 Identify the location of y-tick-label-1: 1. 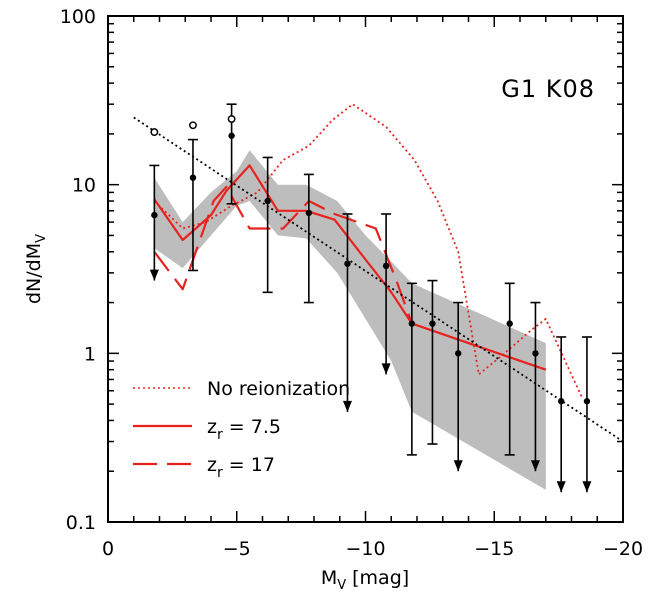
(90, 354).